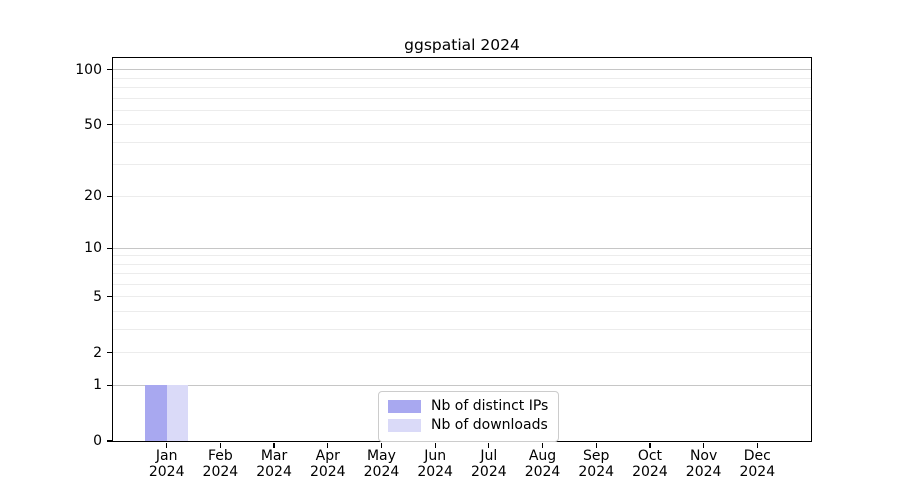 The image size is (900, 500). I want to click on x-tick-label-may: May 2024, so click(381, 464).